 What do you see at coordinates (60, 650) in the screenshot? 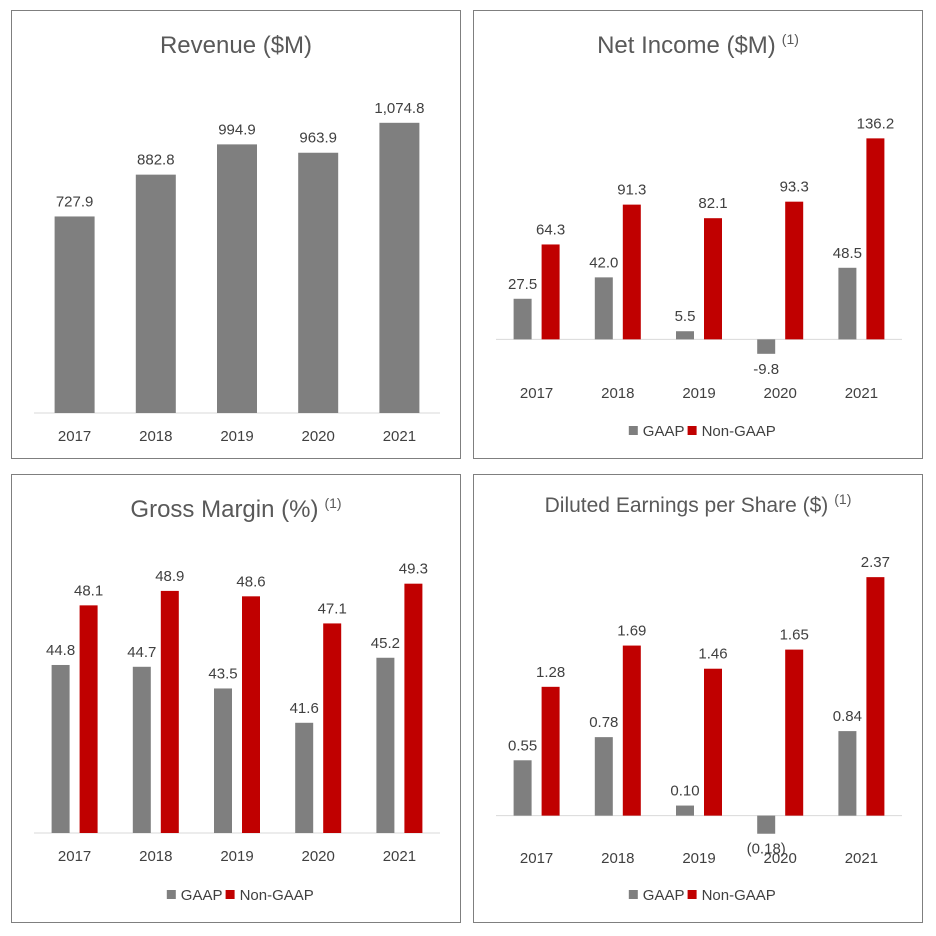
I see `data-label: 44.8` at bounding box center [60, 650].